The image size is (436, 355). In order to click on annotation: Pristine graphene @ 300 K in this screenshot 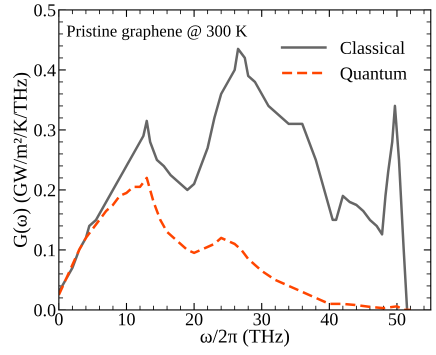, I will do `click(157, 32)`.